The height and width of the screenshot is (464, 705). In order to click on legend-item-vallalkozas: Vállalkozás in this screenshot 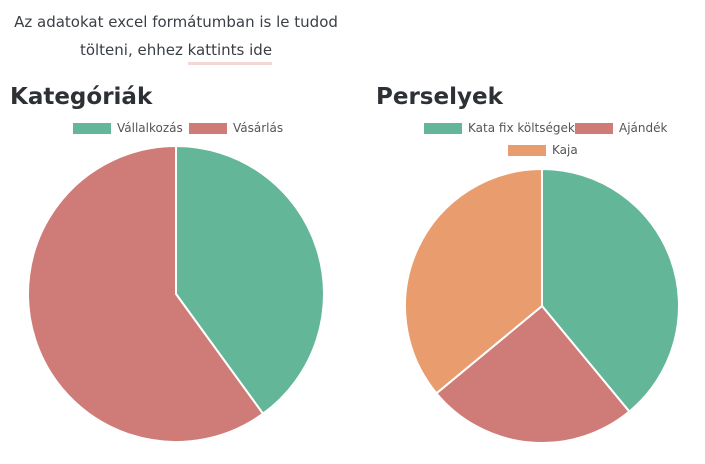, I will do `click(128, 128)`.